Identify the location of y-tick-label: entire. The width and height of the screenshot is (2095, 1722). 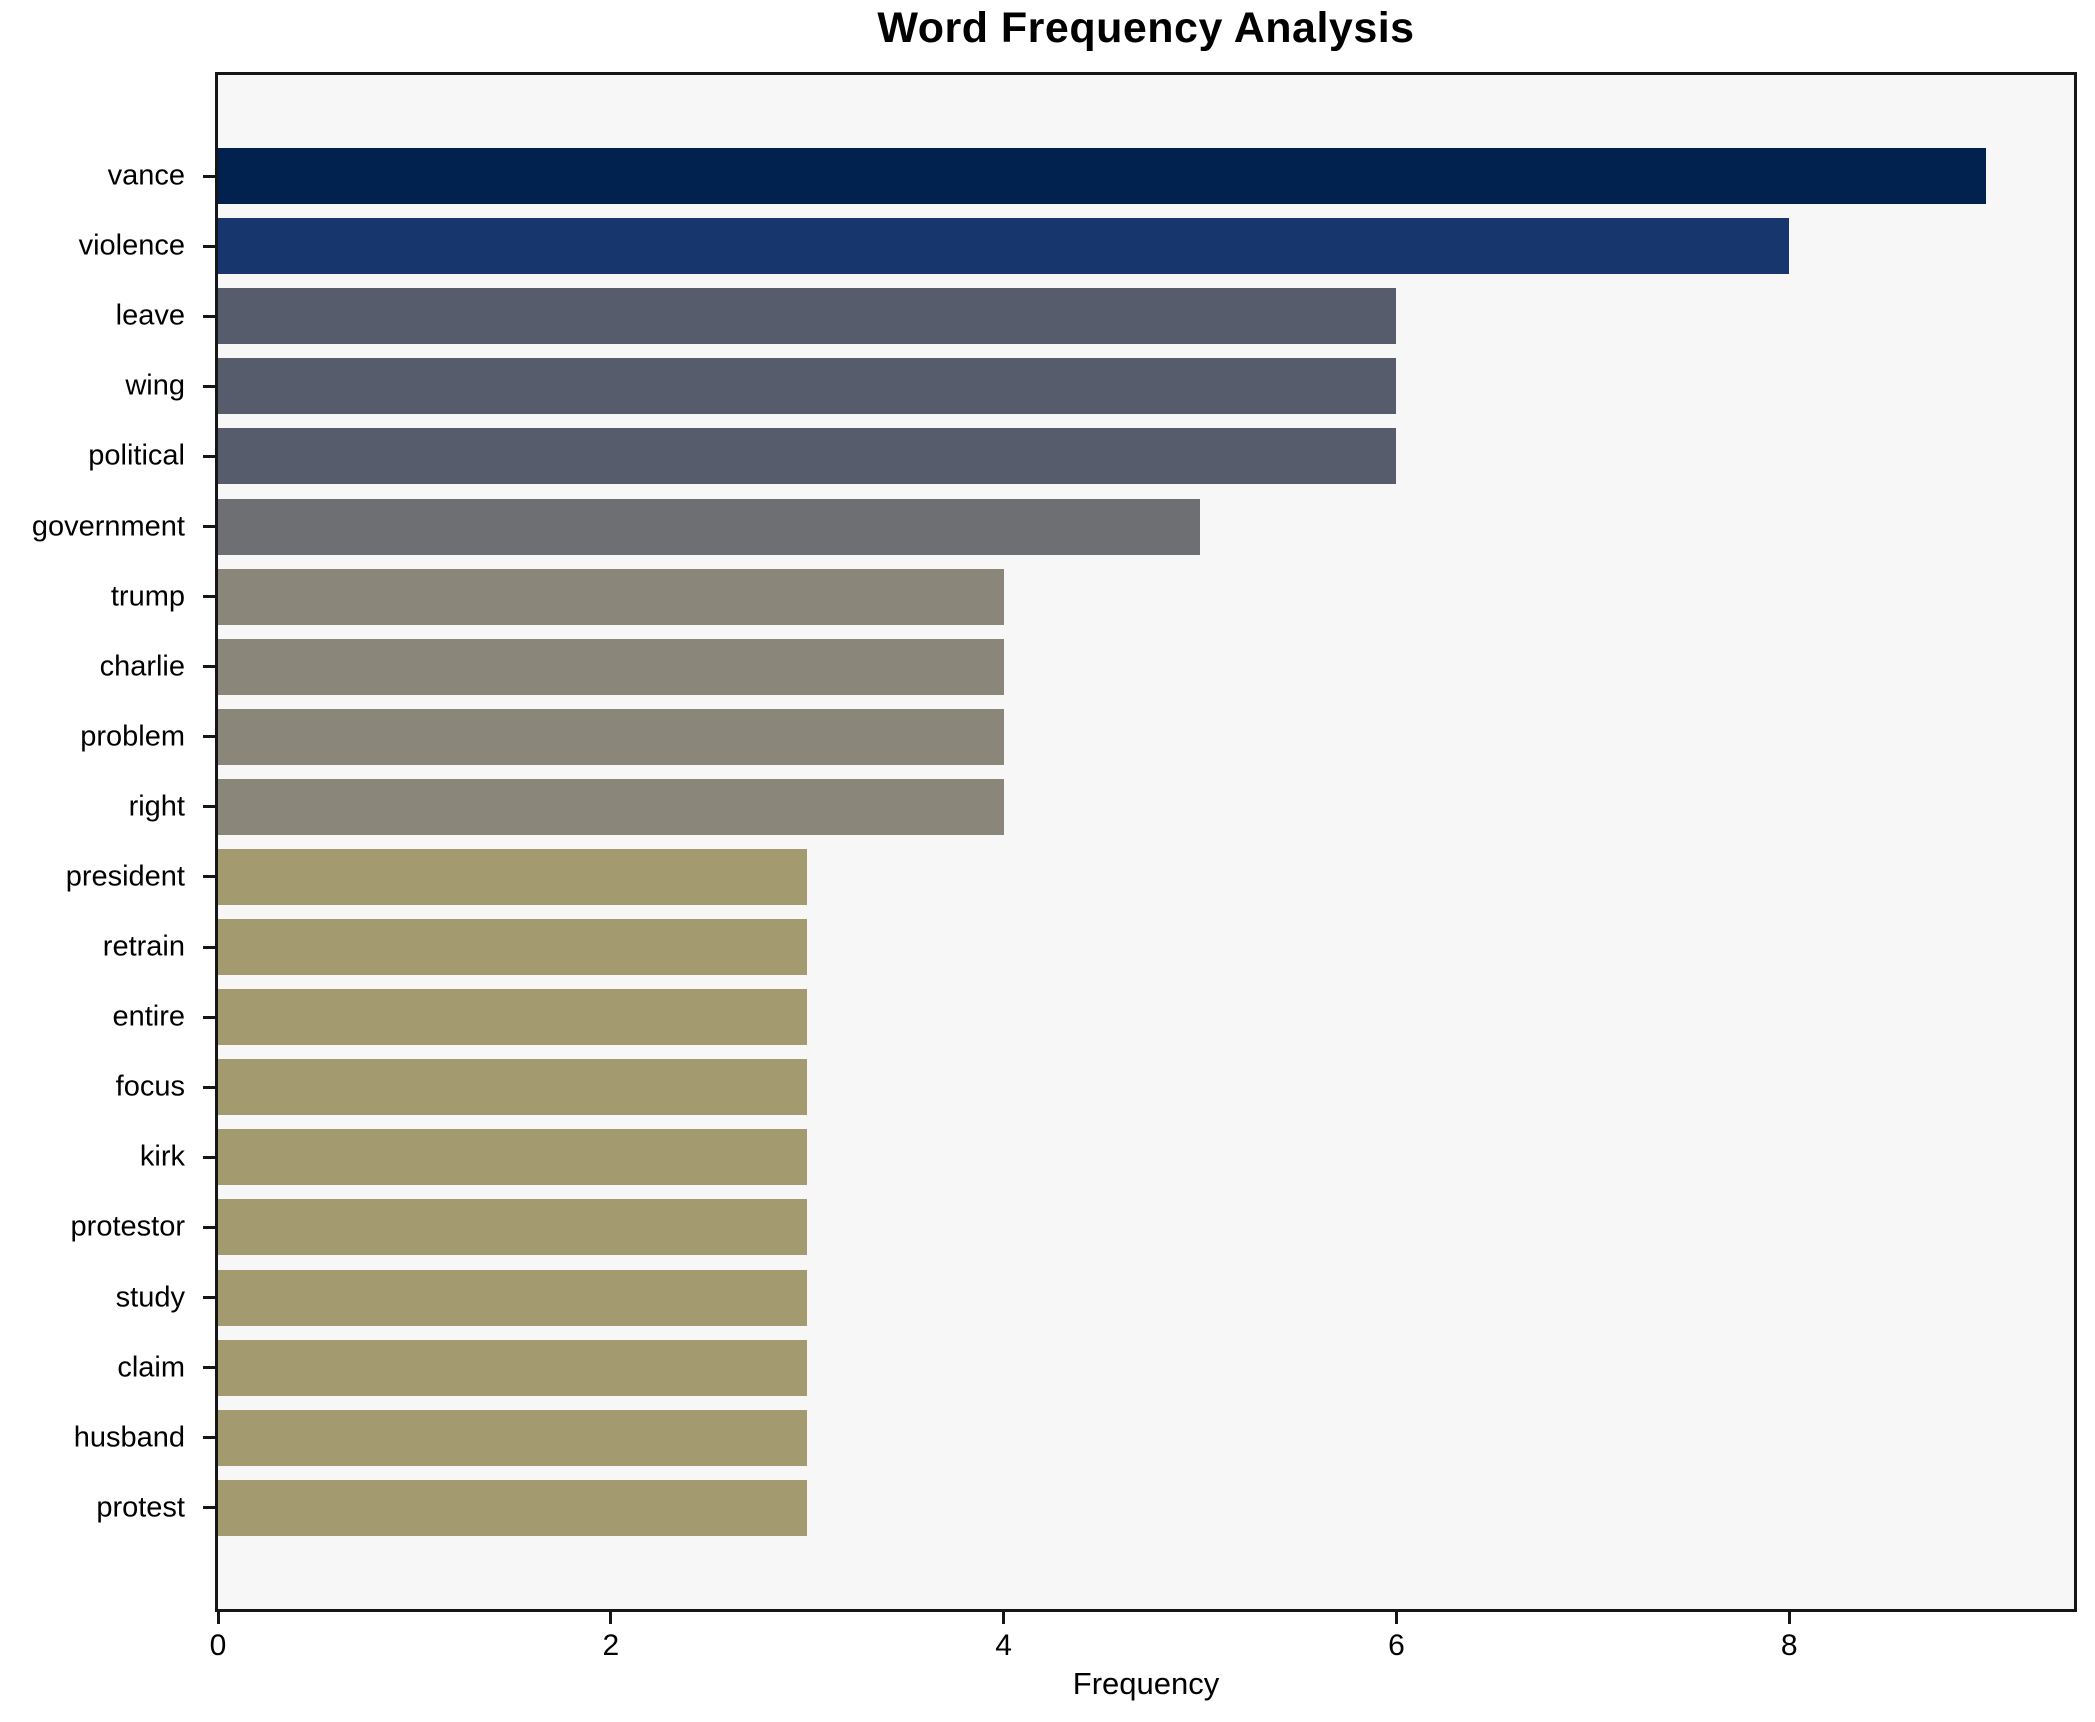
(148, 1016).